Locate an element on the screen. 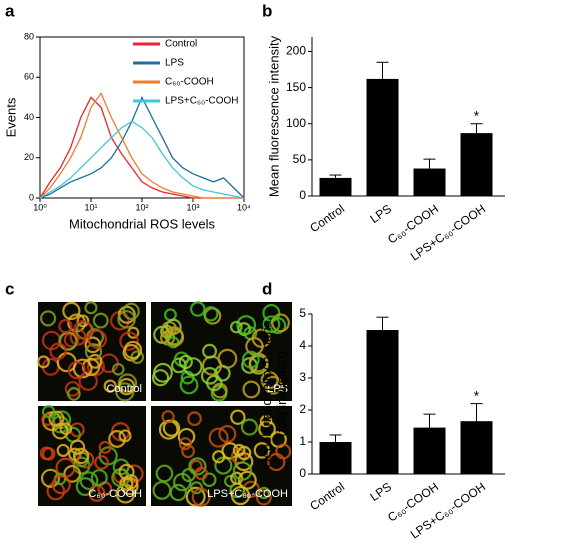  y-tick-label: 1 is located at coordinates (302, 441).